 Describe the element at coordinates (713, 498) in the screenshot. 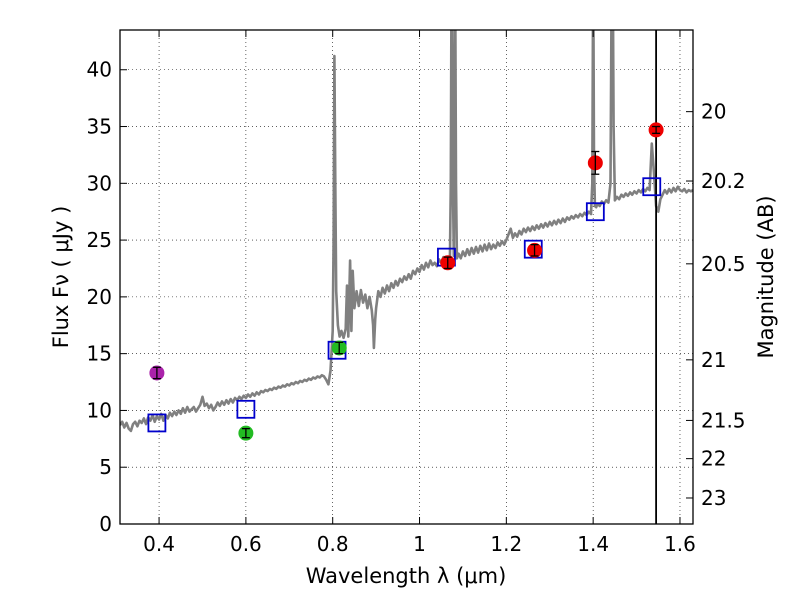

I see `y2-tick-label: 23` at that location.